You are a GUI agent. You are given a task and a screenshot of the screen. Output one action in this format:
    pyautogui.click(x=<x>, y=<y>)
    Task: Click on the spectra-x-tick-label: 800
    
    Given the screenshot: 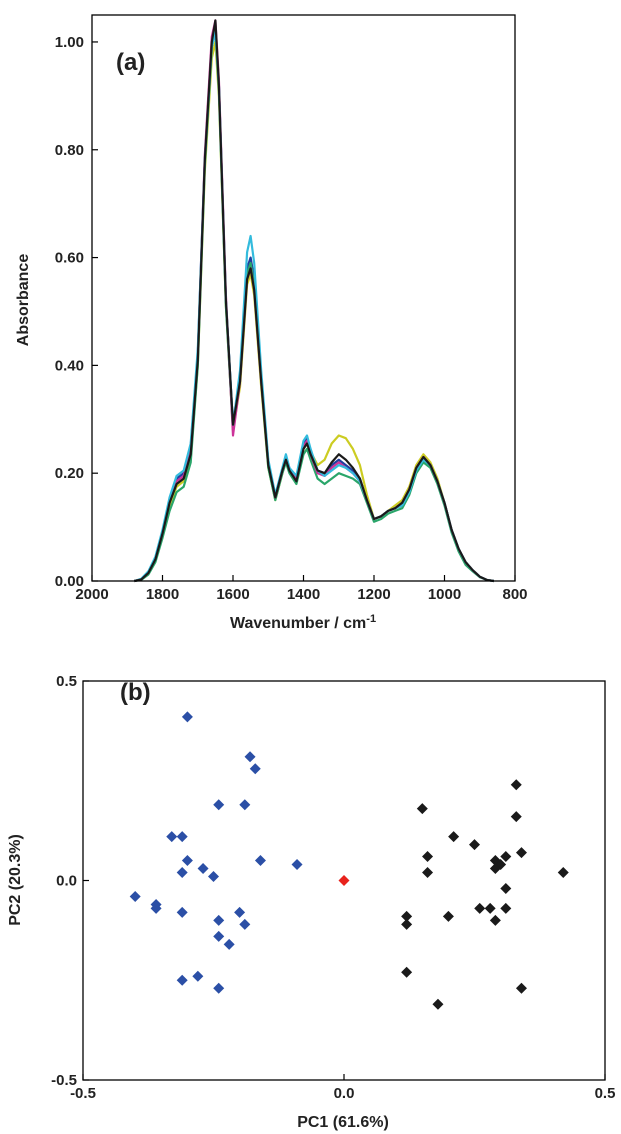 What is the action you would take?
    pyautogui.click(x=514, y=594)
    